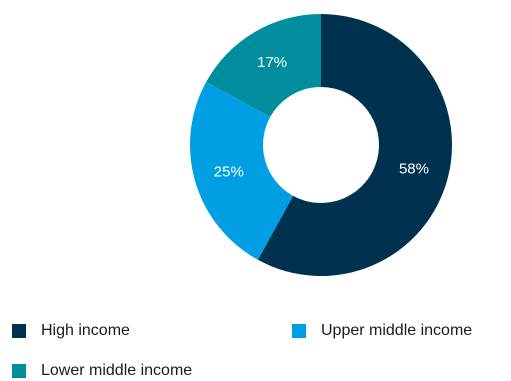 The image size is (511, 381). I want to click on slice-lower-middle-income, so click(263, 65).